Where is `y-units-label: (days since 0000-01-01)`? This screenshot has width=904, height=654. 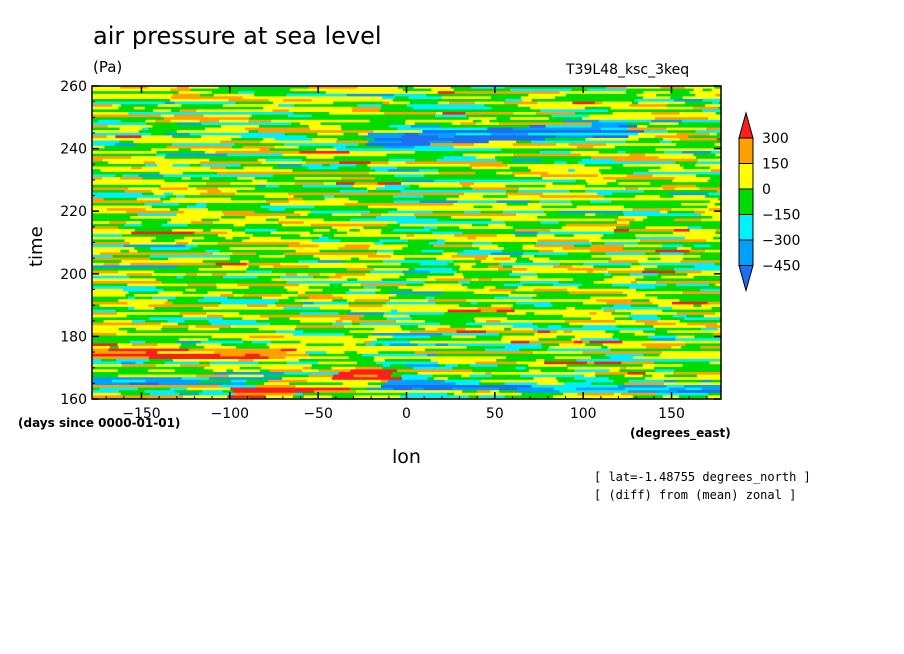 y-units-label: (days since 0000-01-01) is located at coordinates (99, 423).